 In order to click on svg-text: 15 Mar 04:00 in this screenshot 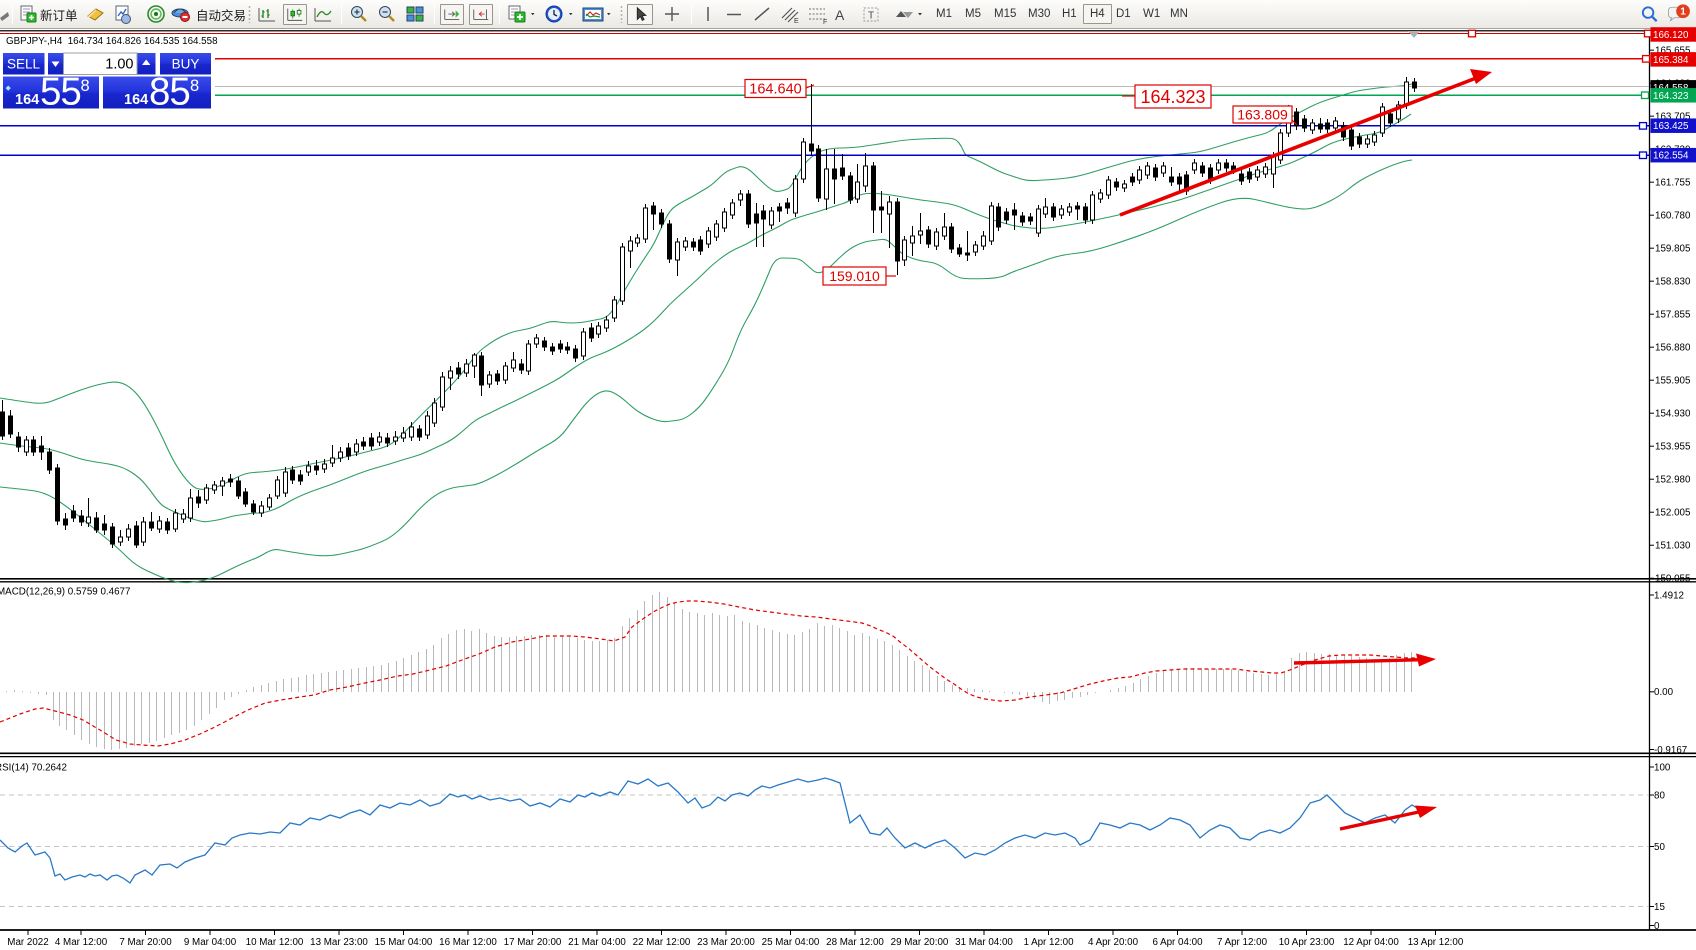, I will do `click(404, 942)`.